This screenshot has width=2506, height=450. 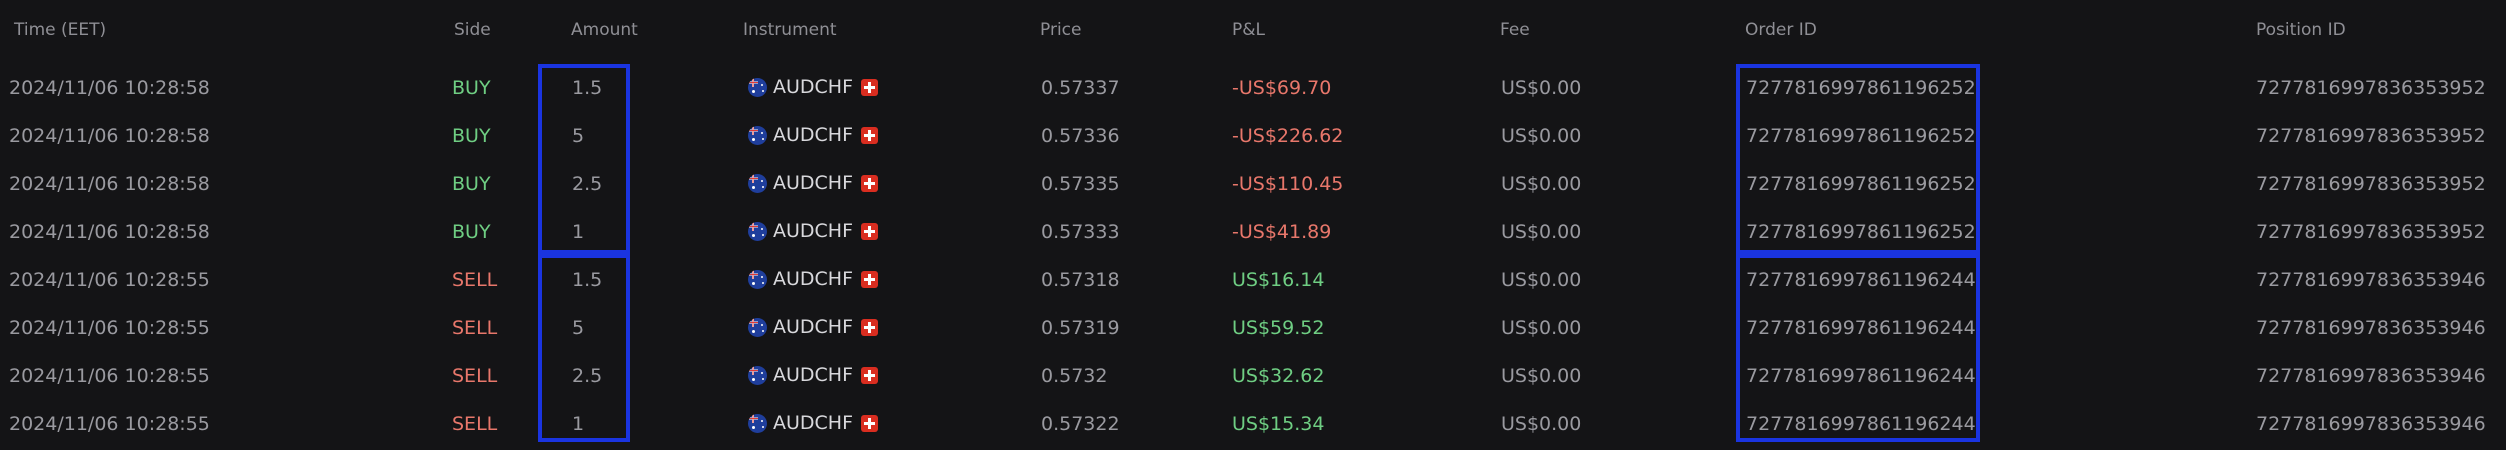 What do you see at coordinates (1278, 424) in the screenshot?
I see `cell-pnl: US$15.34` at bounding box center [1278, 424].